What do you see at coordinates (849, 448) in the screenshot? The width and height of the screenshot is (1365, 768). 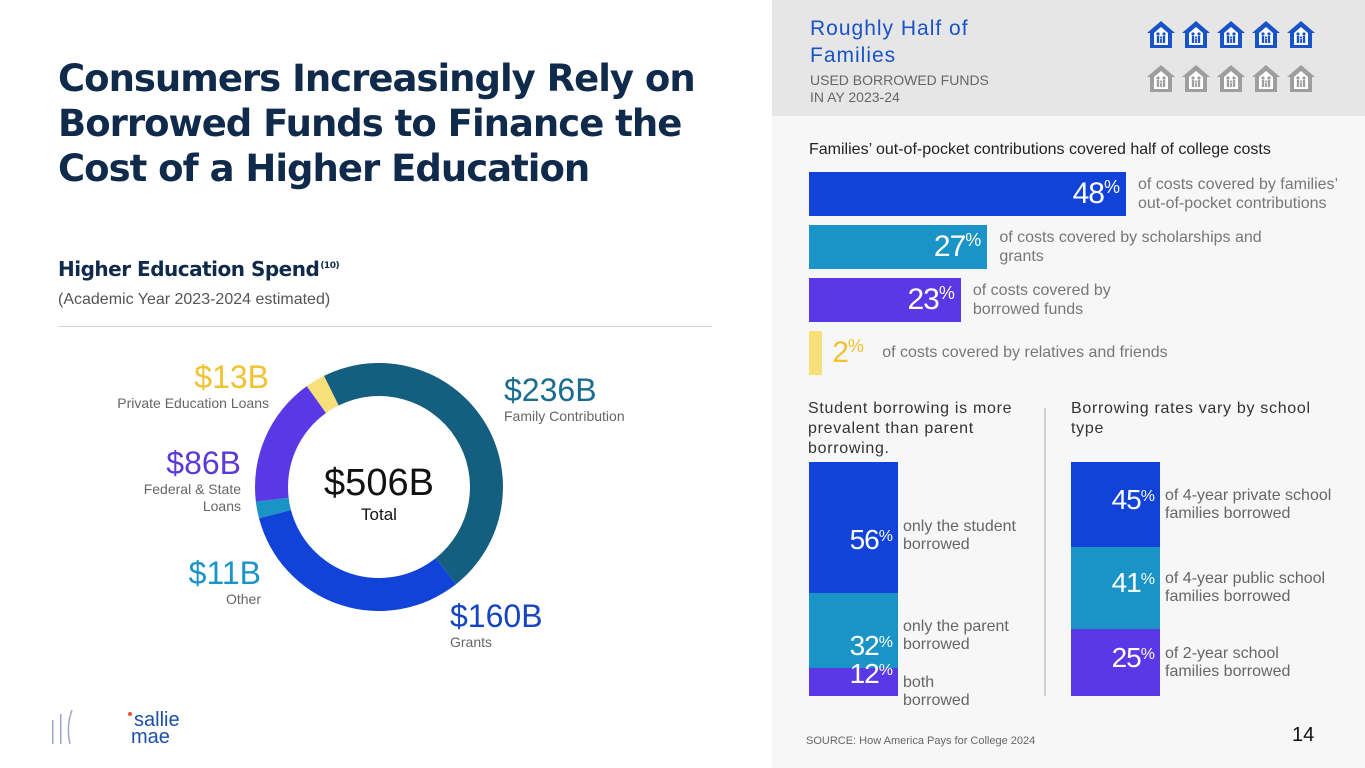 I see `title-line: borrowing.` at bounding box center [849, 448].